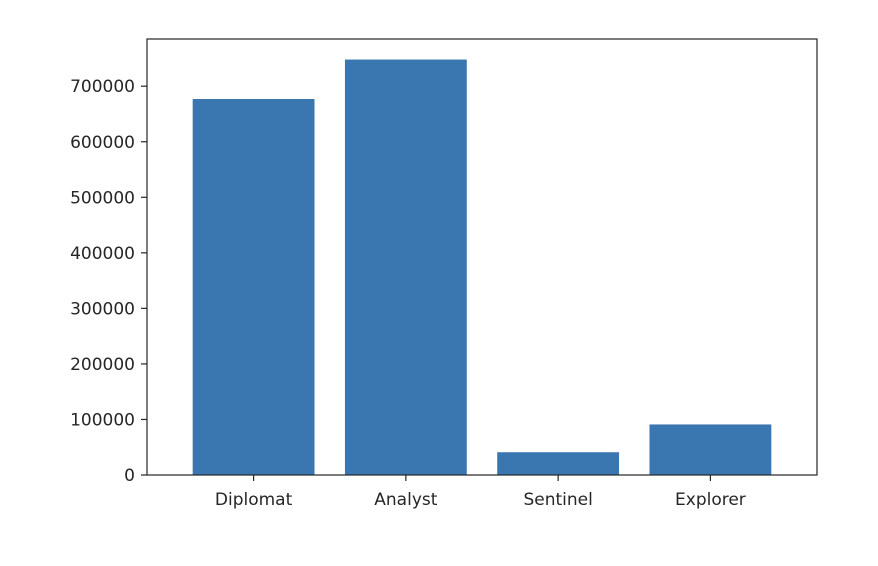 This screenshot has height=566, width=878. What do you see at coordinates (710, 449) in the screenshot?
I see `bar-explorer` at bounding box center [710, 449].